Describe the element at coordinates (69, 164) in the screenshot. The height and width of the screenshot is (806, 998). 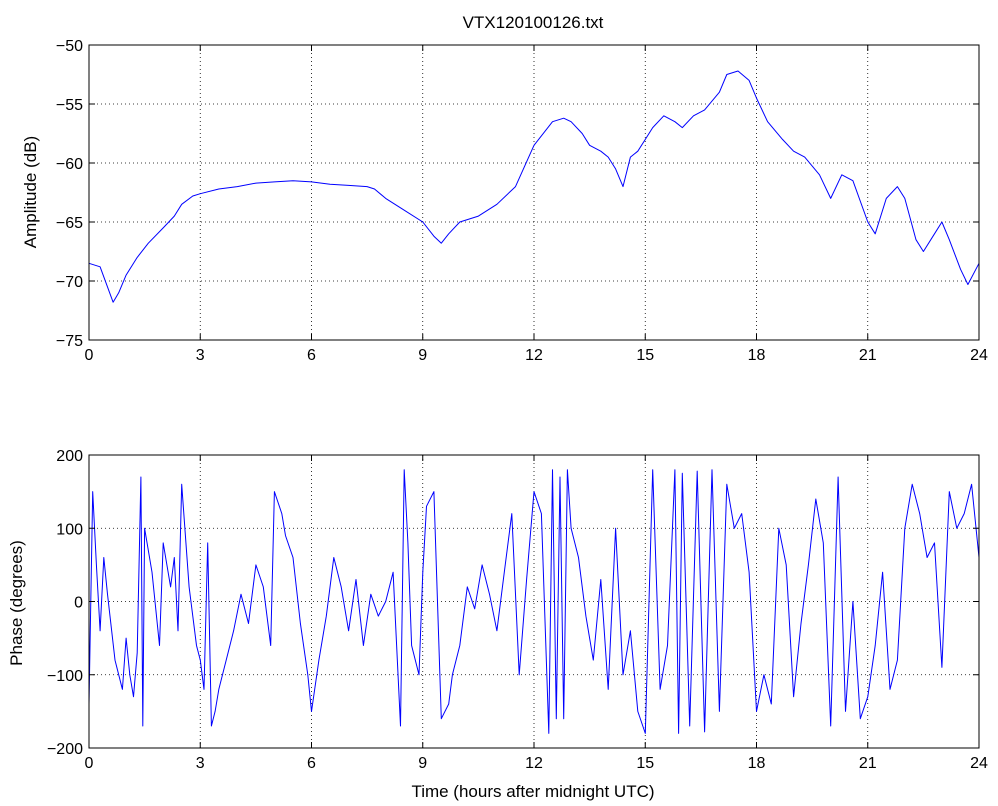
I see `amplitude-y-tick-label: −60` at that location.